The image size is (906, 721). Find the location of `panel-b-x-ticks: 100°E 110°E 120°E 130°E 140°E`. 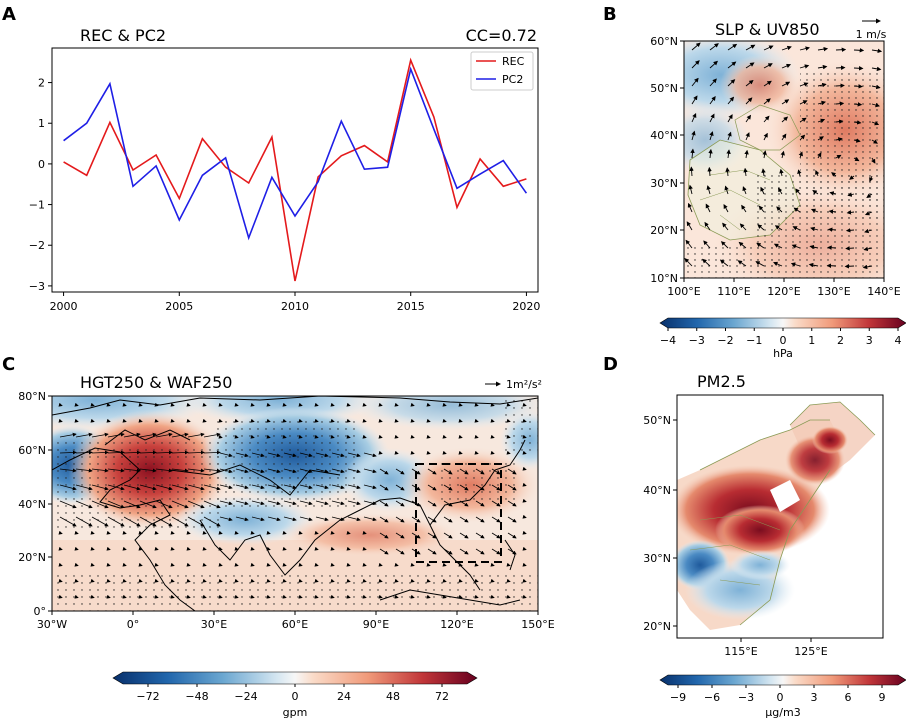

panel-b-x-ticks: 100°E 110°E 120°E 130°E 140°E is located at coordinates (784, 288).